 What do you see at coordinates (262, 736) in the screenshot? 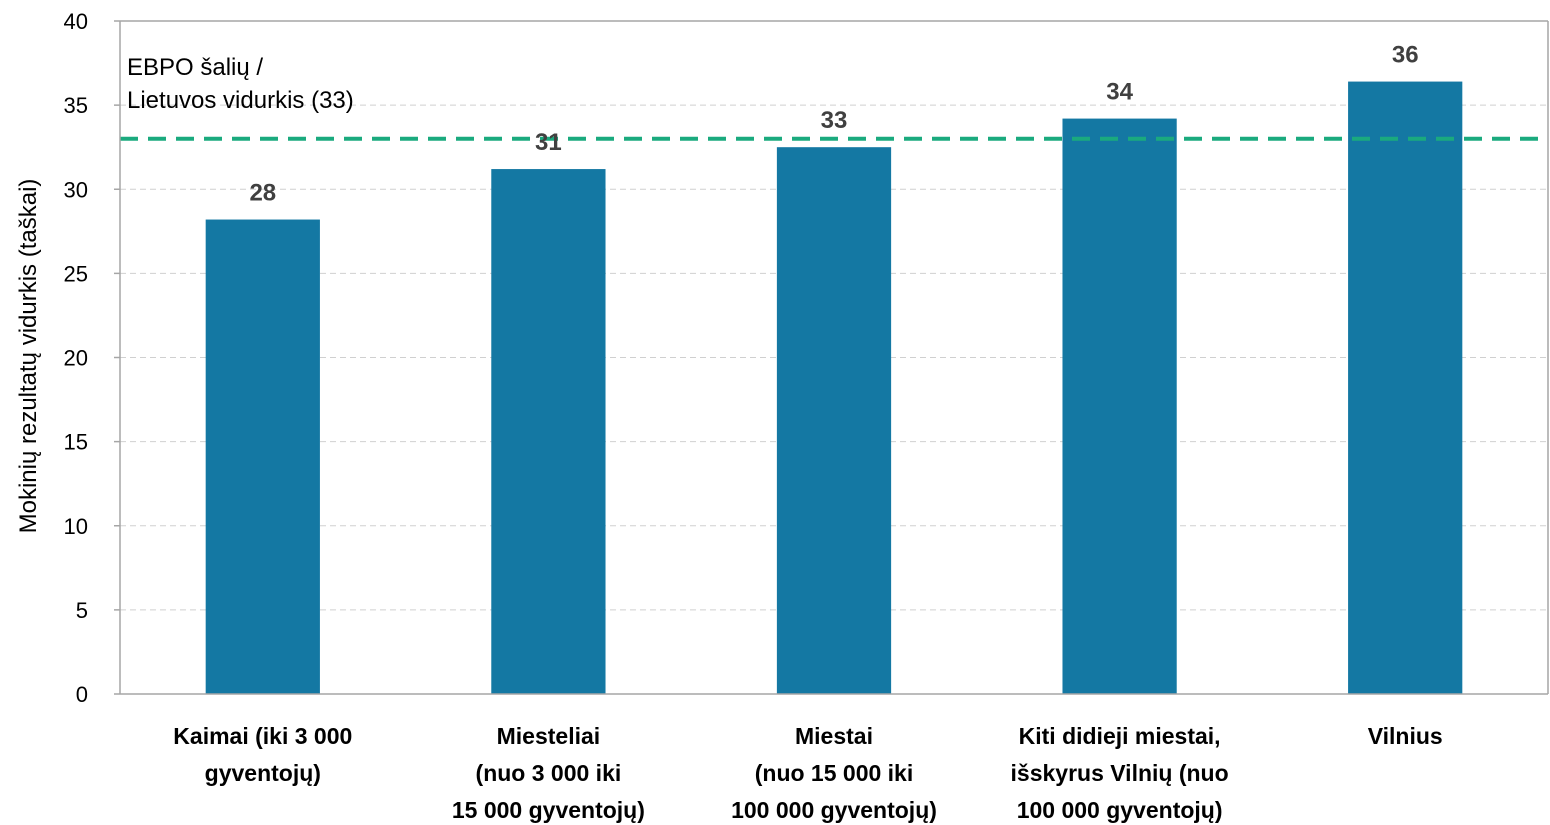
I see `category-label-line: Kaimai (iki 3 000` at bounding box center [262, 736].